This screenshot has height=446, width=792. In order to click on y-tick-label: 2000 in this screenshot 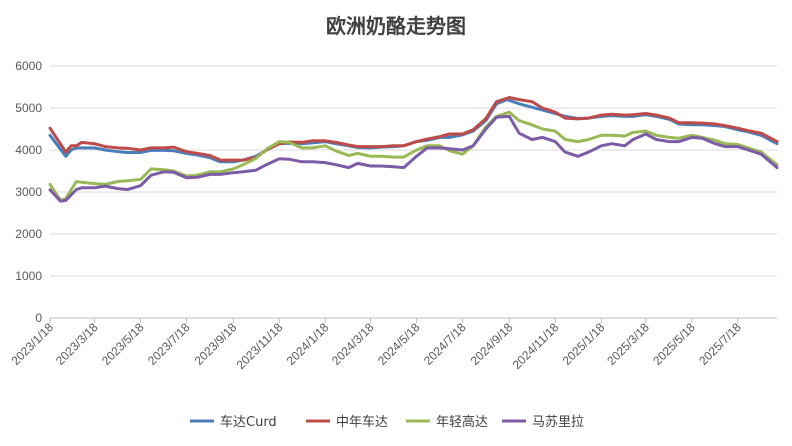, I will do `click(28, 234)`.